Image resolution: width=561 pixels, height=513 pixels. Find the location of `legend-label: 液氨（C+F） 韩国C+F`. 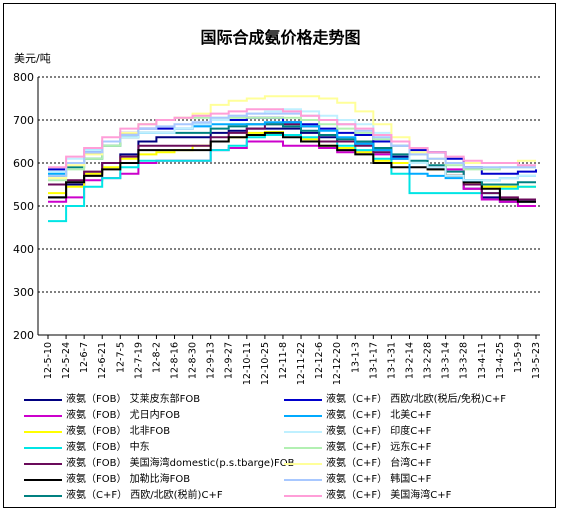

legend-label: 液氨（C+F） 韩国C+F is located at coordinates (379, 479).